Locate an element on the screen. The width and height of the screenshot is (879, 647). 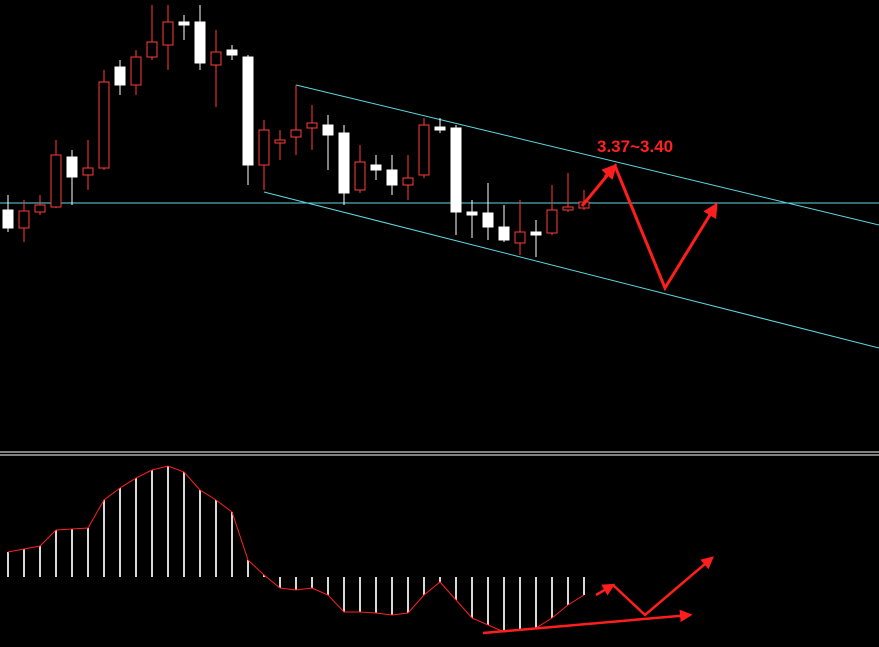
forecast-arrow-head is located at coordinates (609, 171).